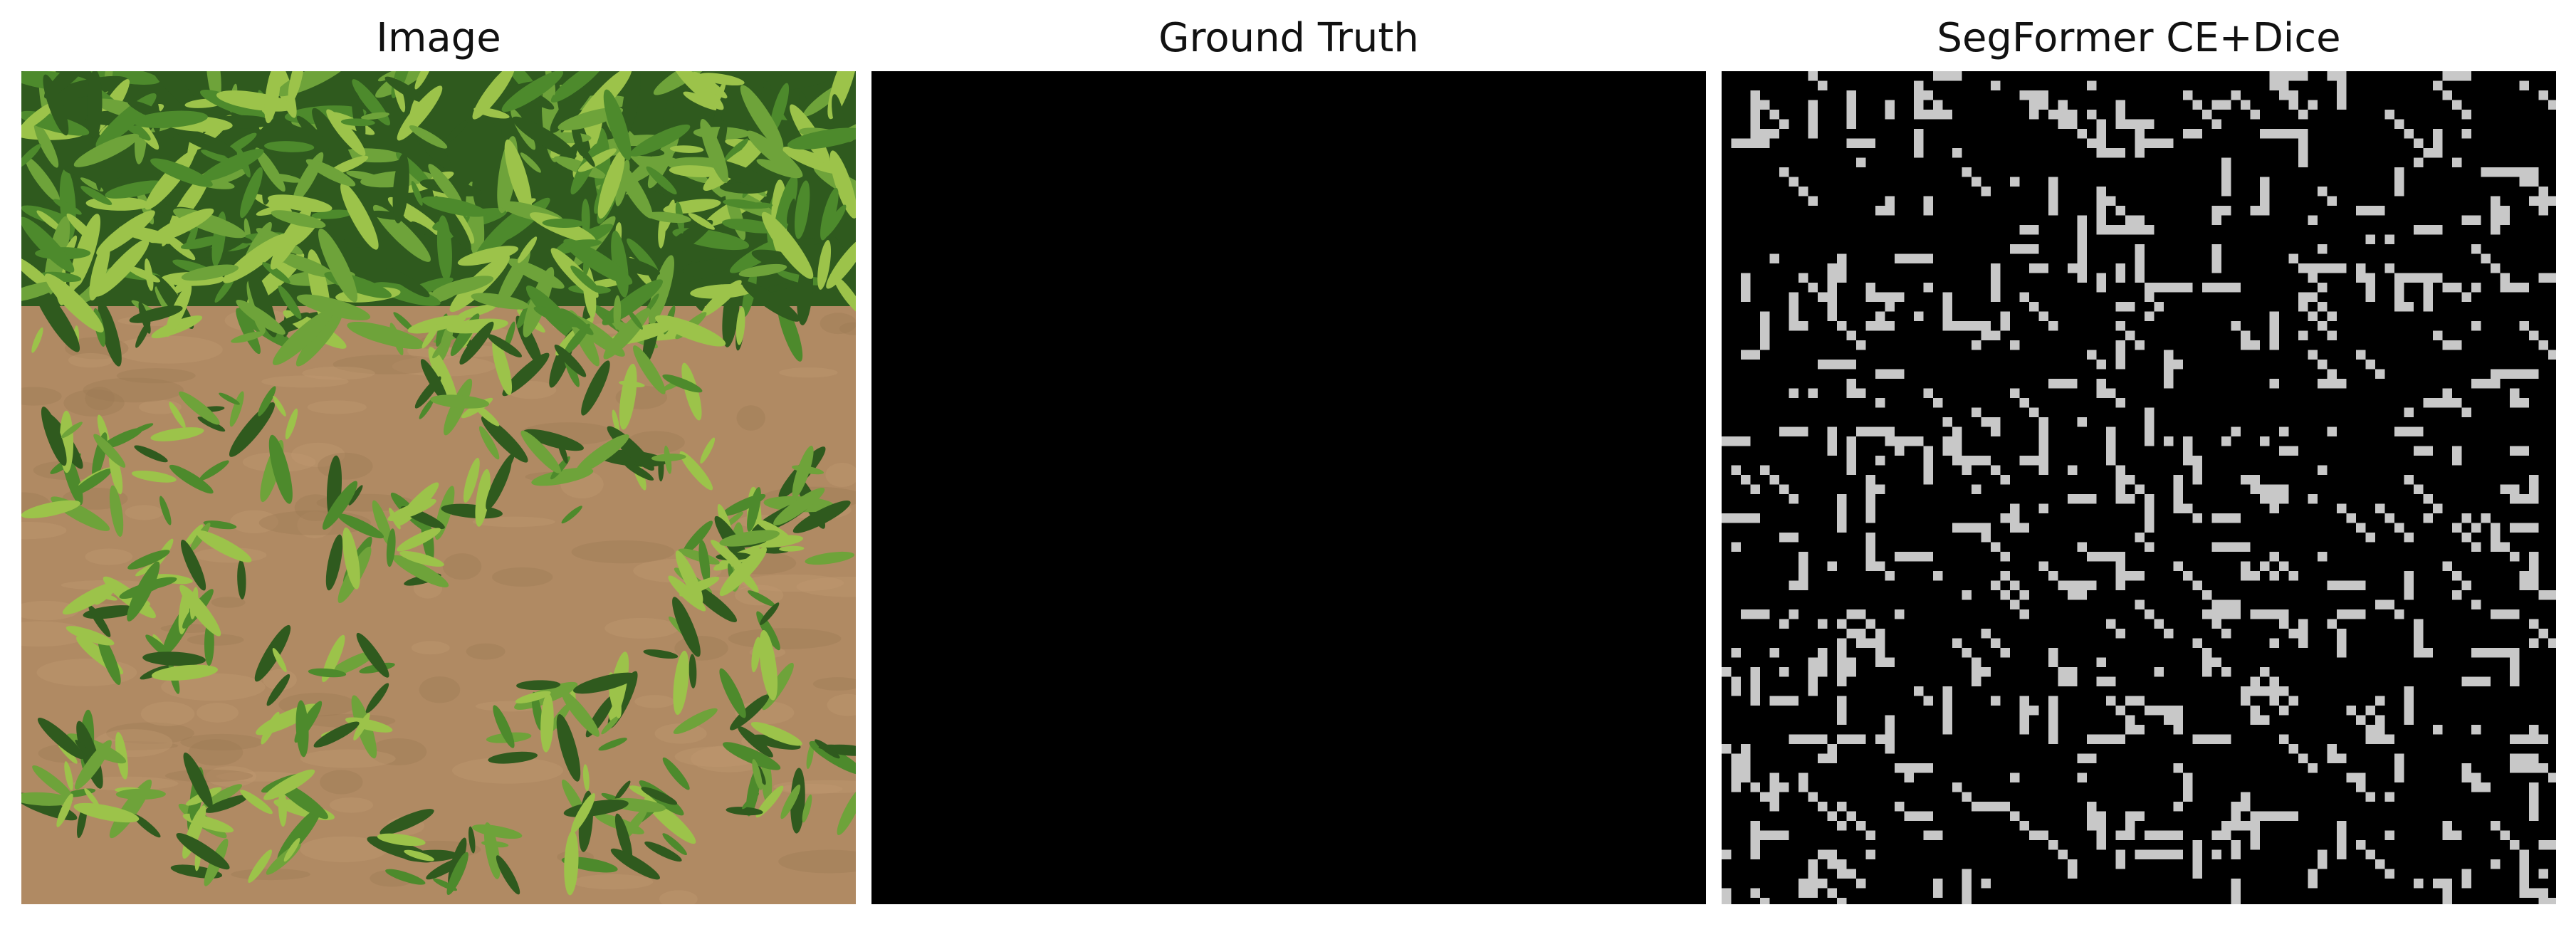 The height and width of the screenshot is (927, 2576). What do you see at coordinates (1288, 38) in the screenshot?
I see `panel-title-ground-truth: Ground Truth` at bounding box center [1288, 38].